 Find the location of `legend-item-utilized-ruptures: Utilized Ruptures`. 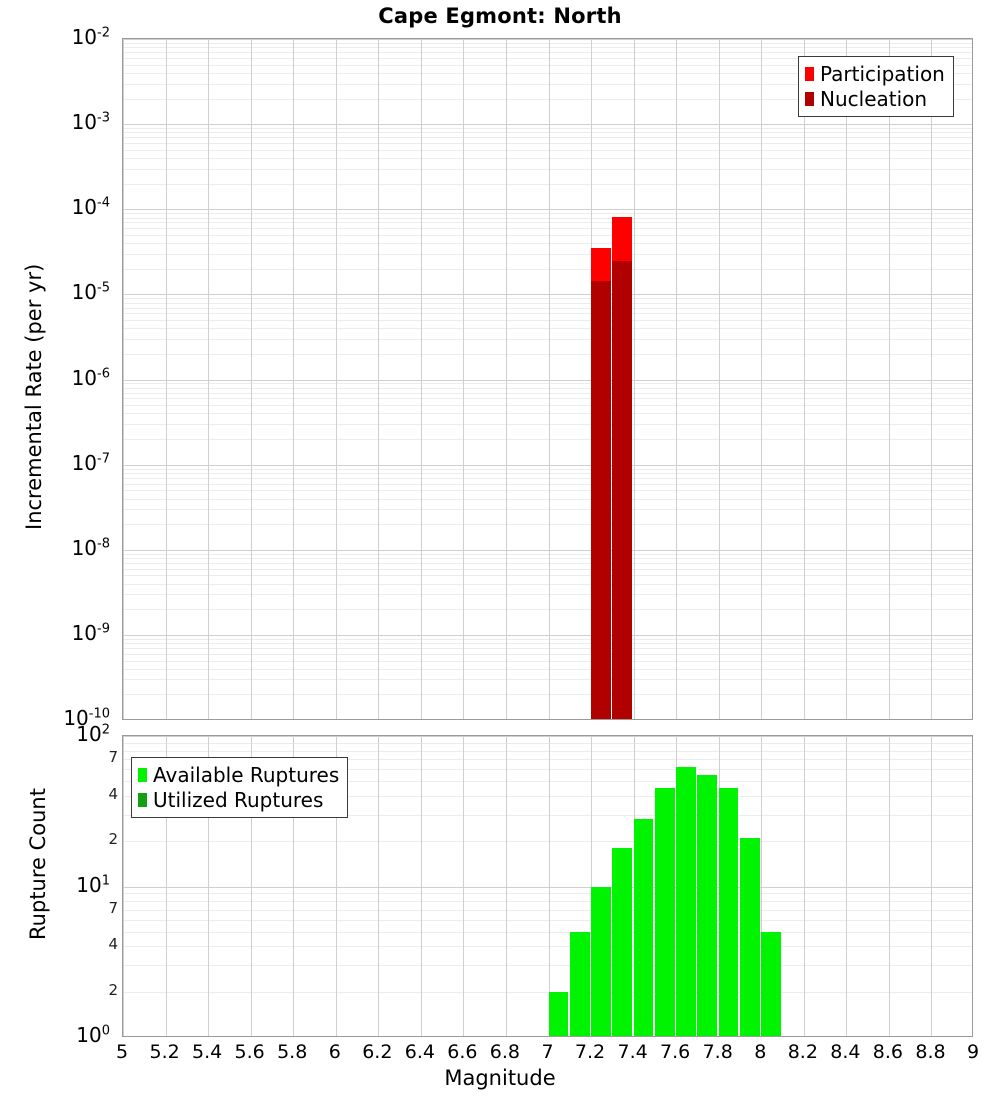

legend-item-utilized-ruptures: Utilized Ruptures is located at coordinates (238, 799).